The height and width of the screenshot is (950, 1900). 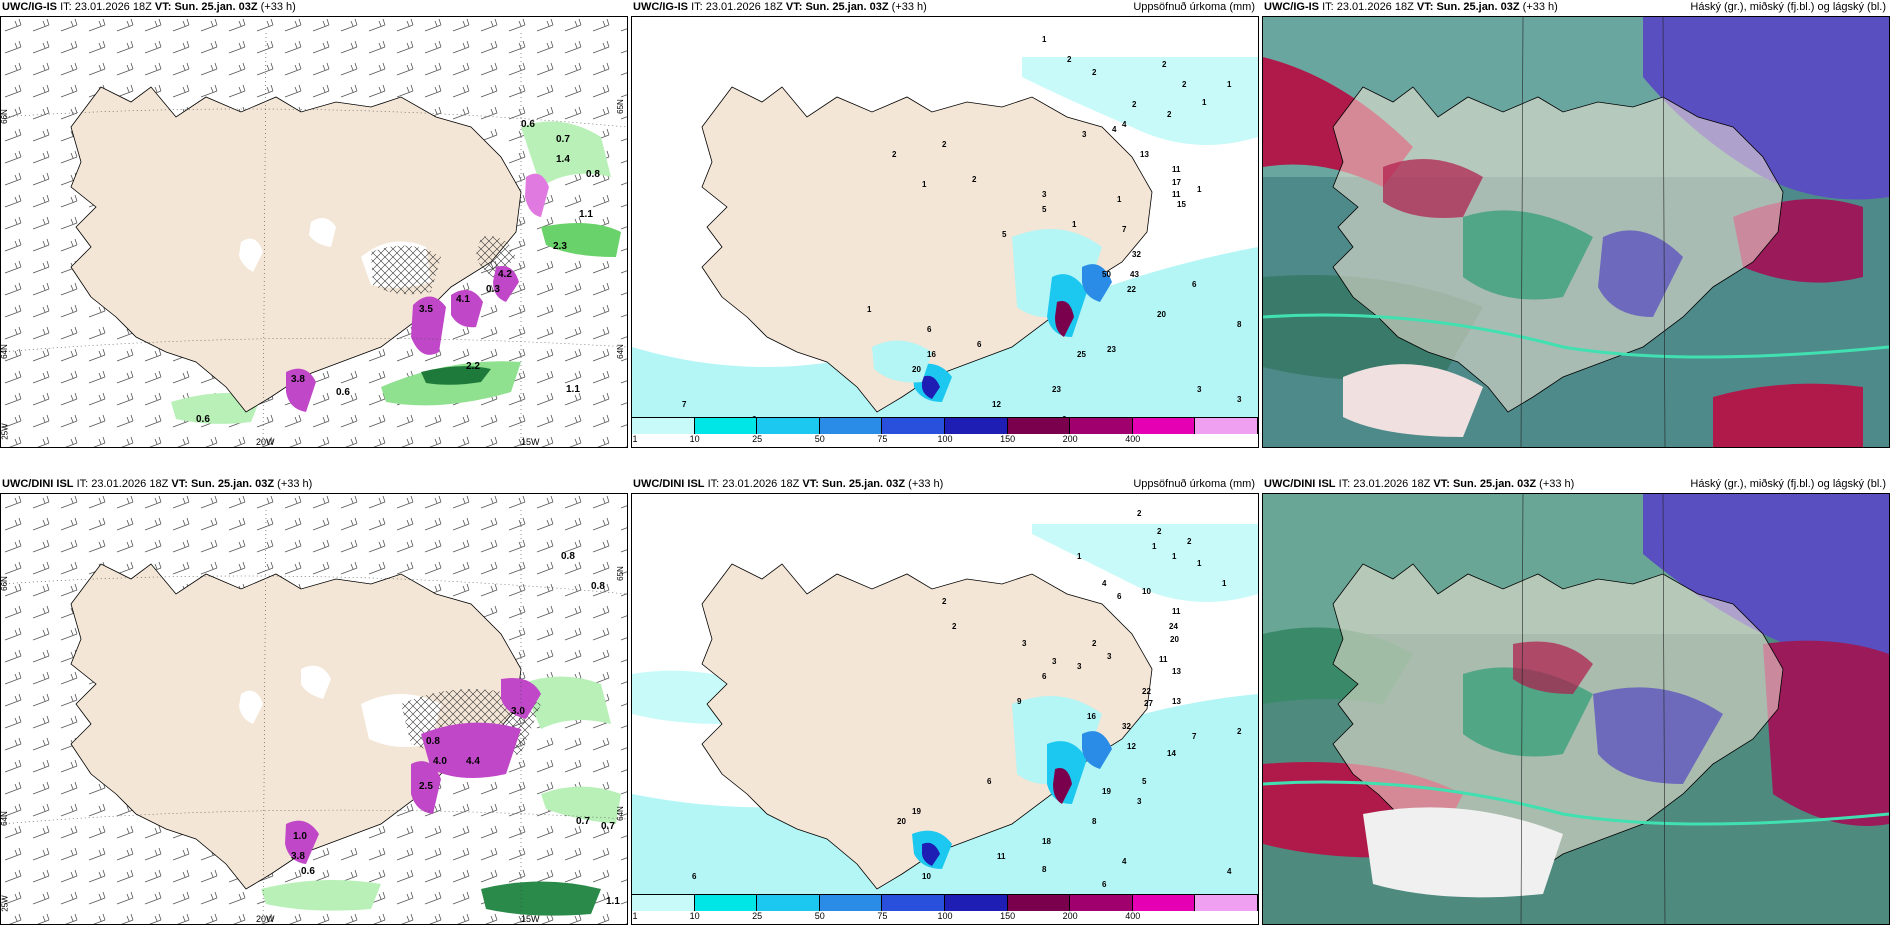 I want to click on colorbar-tick-label: 1, so click(x=635, y=439).